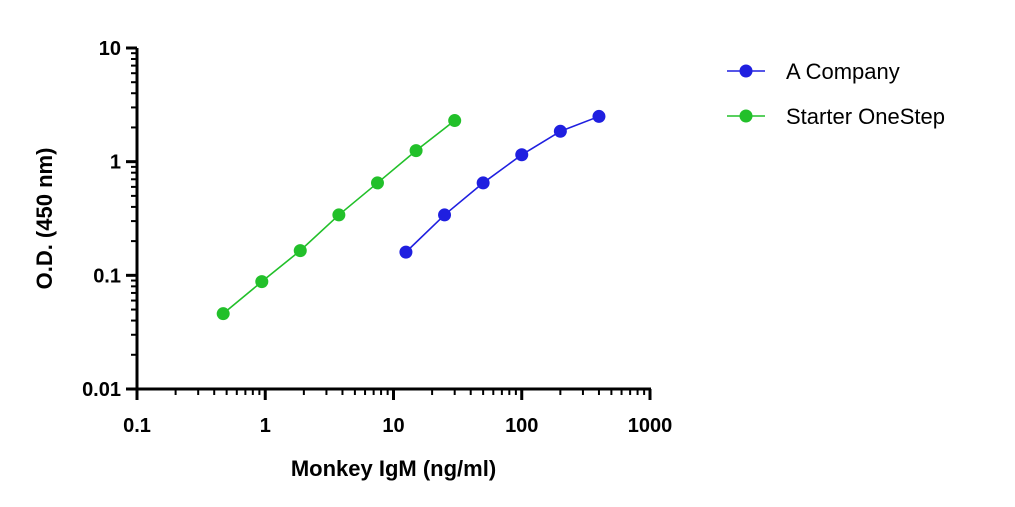  What do you see at coordinates (110, 49) in the screenshot?
I see `y-tick-label: 10` at bounding box center [110, 49].